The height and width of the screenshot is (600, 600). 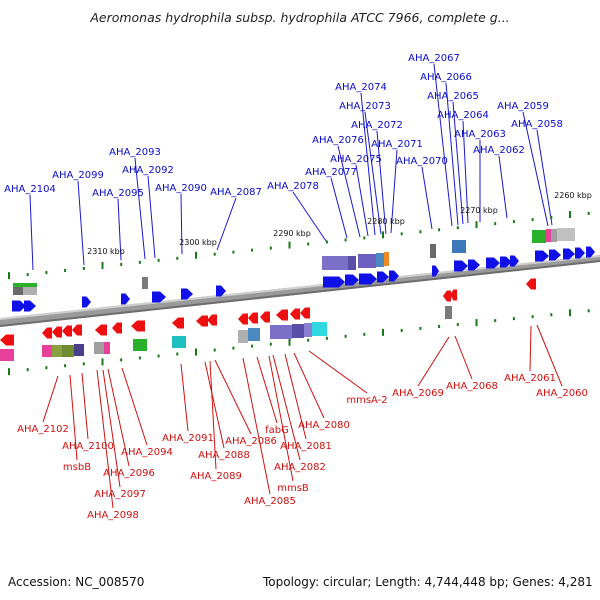 I want to click on gene-label: AHA_2075, so click(x=356, y=159).